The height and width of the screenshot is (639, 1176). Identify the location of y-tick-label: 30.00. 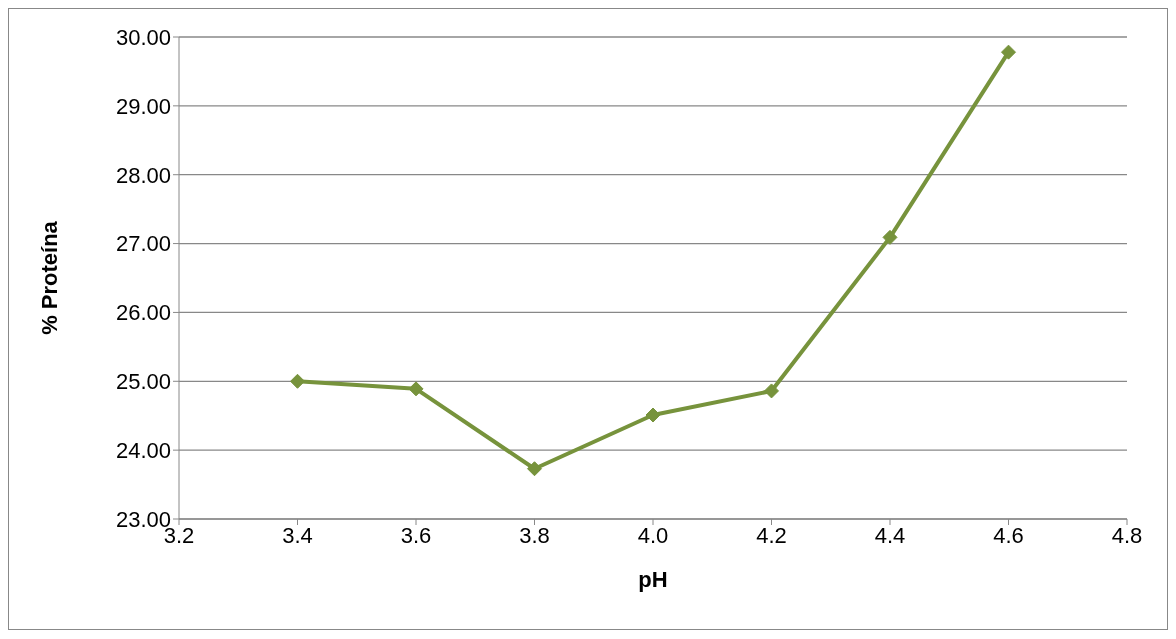
(143, 37).